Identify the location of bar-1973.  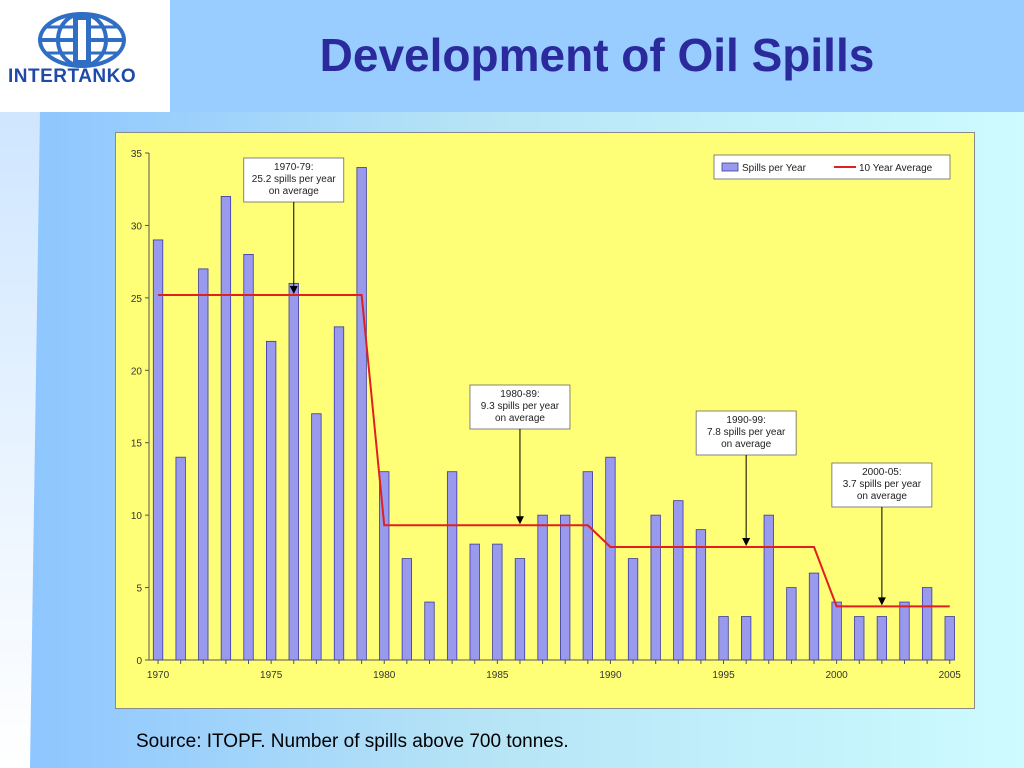
(226, 428).